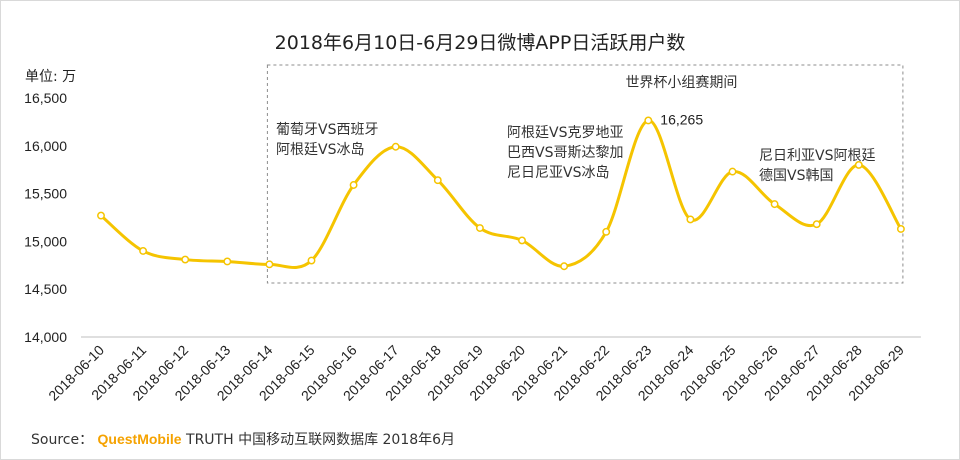 This screenshot has width=960, height=460. I want to click on y-tick-label: 16,000, so click(45, 146).